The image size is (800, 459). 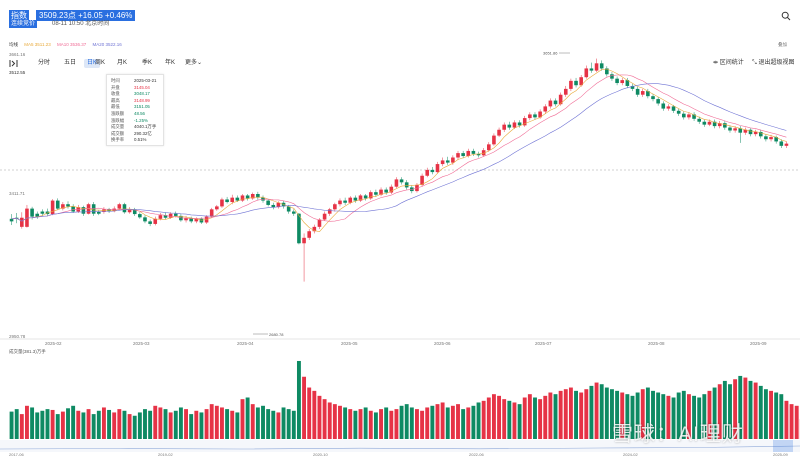 I want to click on more-periods-button: 更多⌄, so click(x=193, y=63).